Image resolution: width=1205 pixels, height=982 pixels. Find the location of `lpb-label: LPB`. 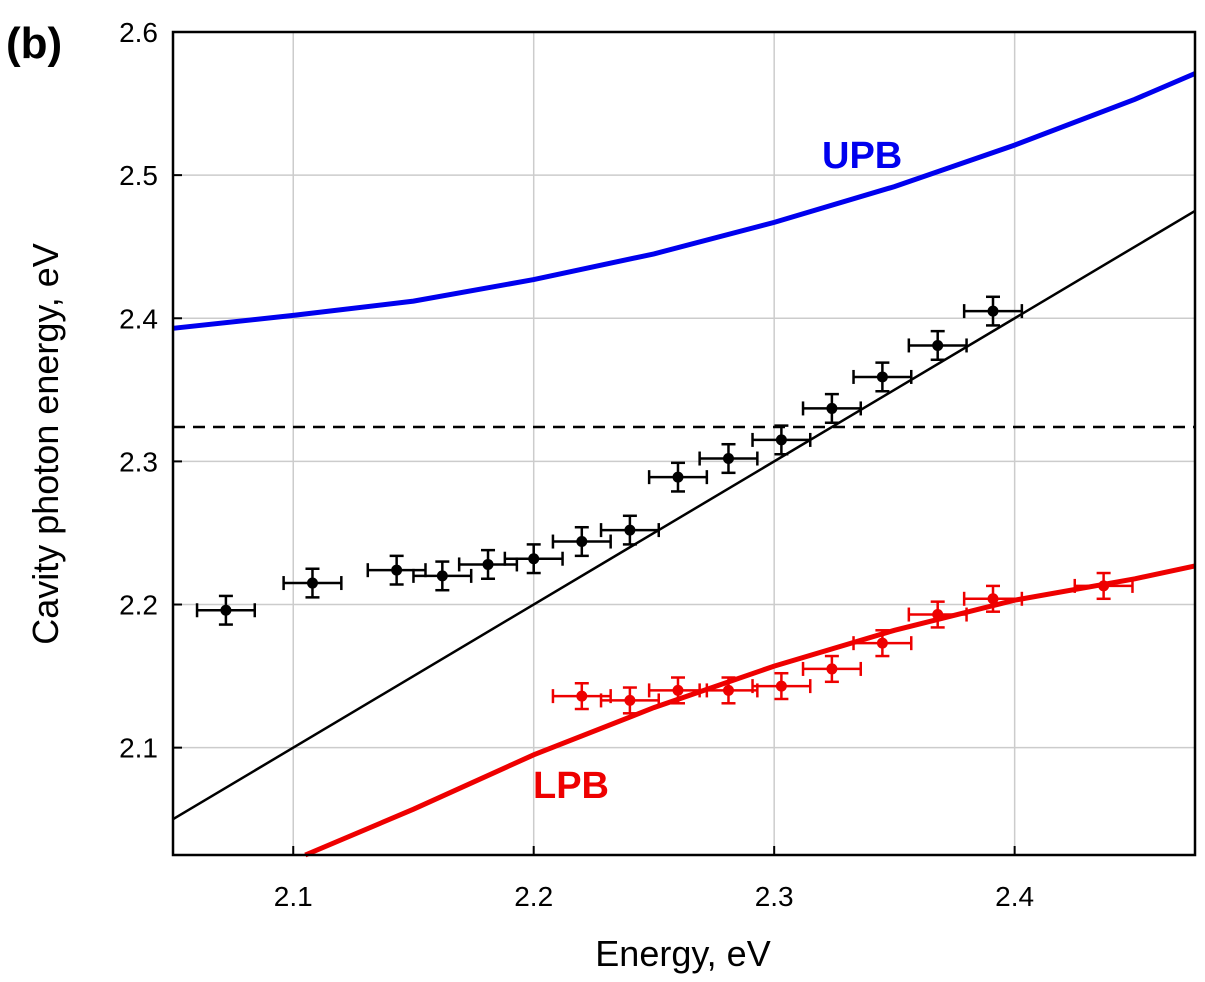

lpb-label: LPB is located at coordinates (571, 786).